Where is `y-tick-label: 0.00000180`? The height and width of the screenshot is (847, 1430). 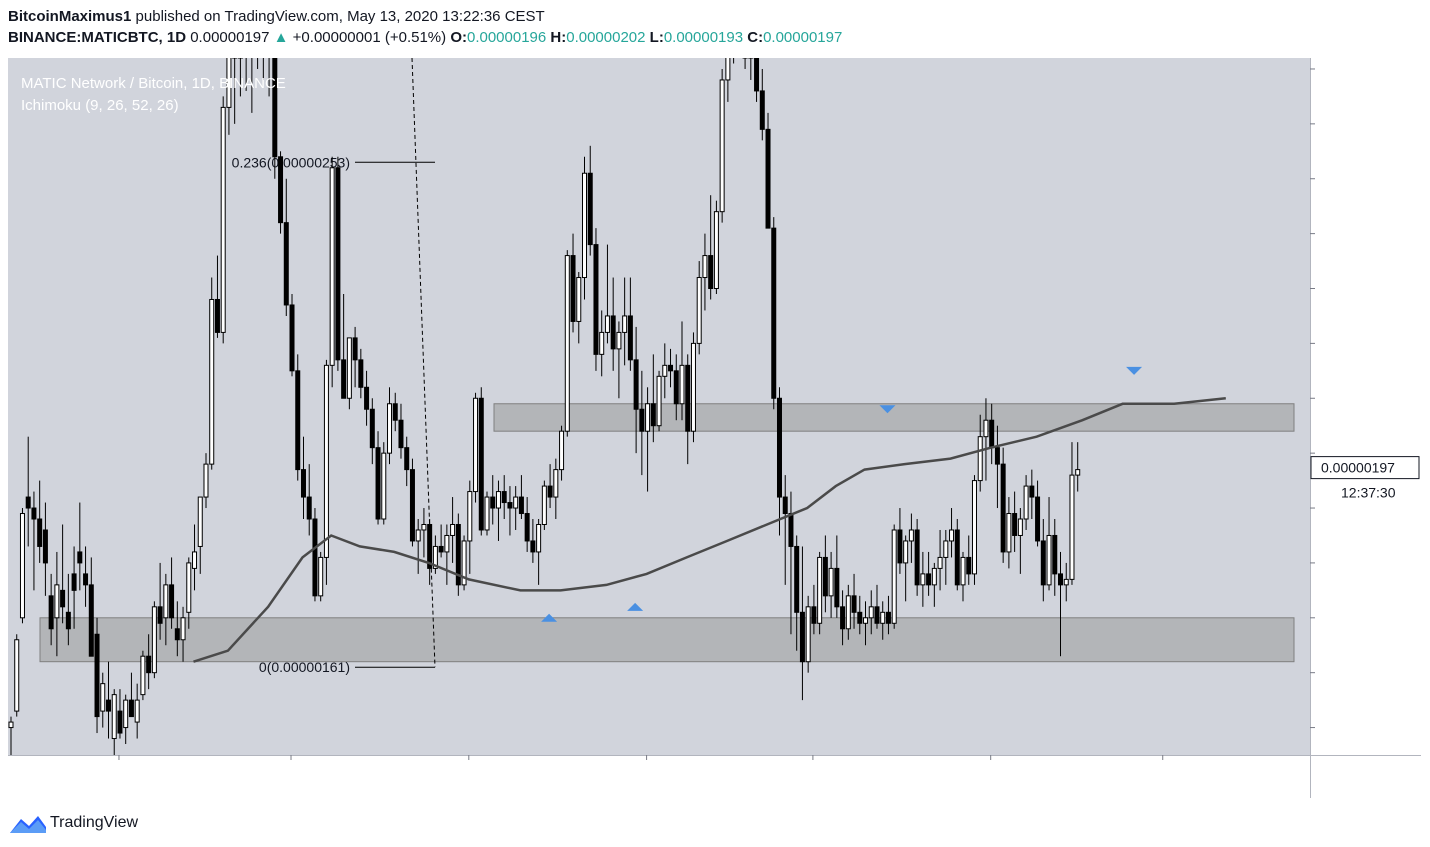 y-tick-label: 0.00000180 is located at coordinates (1360, 563).